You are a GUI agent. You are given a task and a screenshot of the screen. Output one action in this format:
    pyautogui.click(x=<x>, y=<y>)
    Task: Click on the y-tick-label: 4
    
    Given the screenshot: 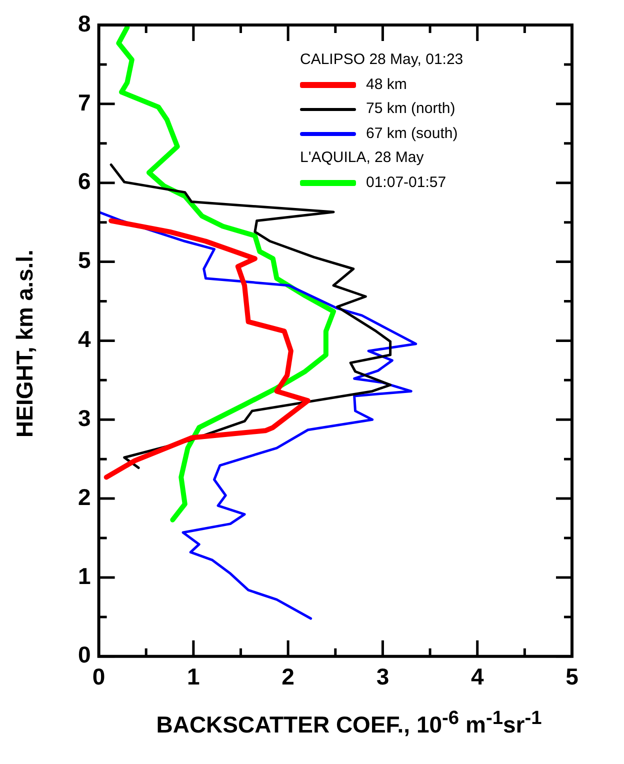 What is the action you would take?
    pyautogui.click(x=84, y=339)
    